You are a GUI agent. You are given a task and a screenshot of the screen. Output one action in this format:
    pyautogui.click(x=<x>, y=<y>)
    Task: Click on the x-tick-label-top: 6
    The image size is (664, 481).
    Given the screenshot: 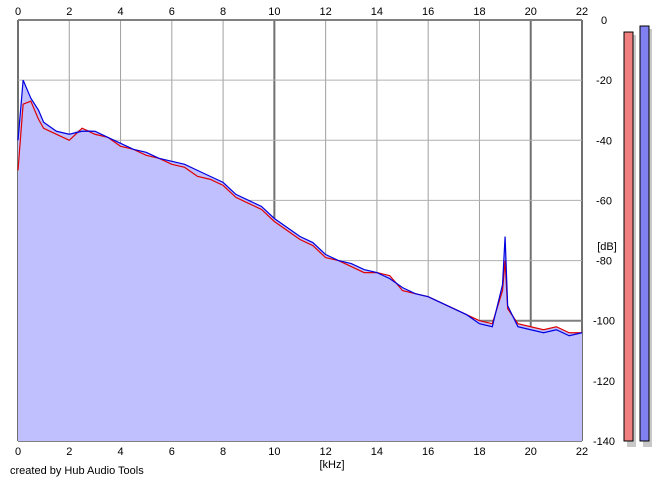 What is the action you would take?
    pyautogui.click(x=172, y=12)
    